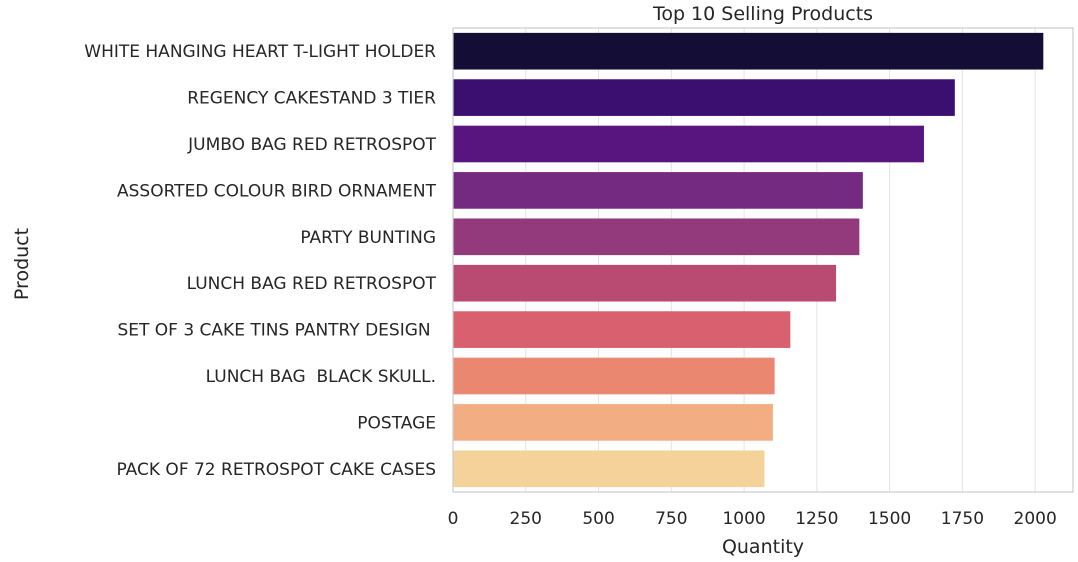 The height and width of the screenshot is (562, 1078). What do you see at coordinates (962, 519) in the screenshot?
I see `x-tick-label: 1750` at bounding box center [962, 519].